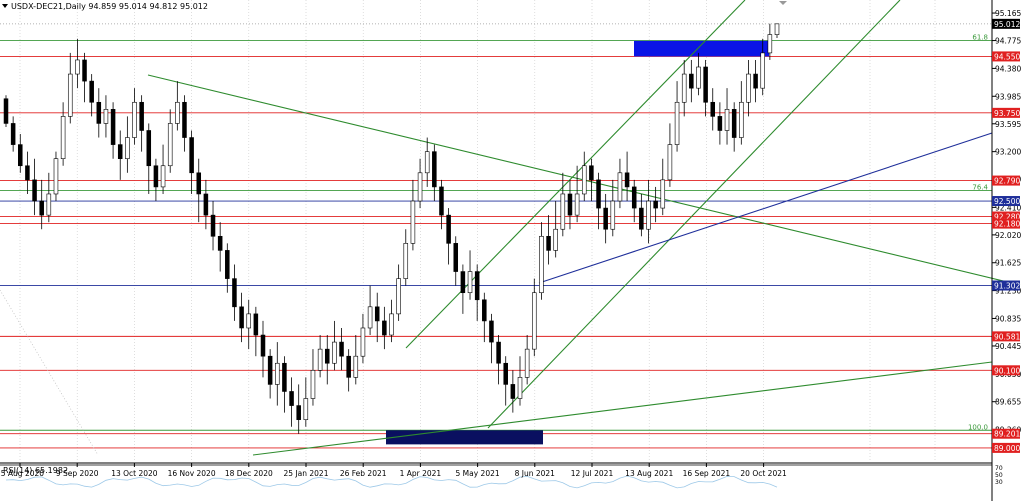 Image resolution: width=1024 pixels, height=501 pixels. I want to click on fib-label: 61.8, so click(980, 38).